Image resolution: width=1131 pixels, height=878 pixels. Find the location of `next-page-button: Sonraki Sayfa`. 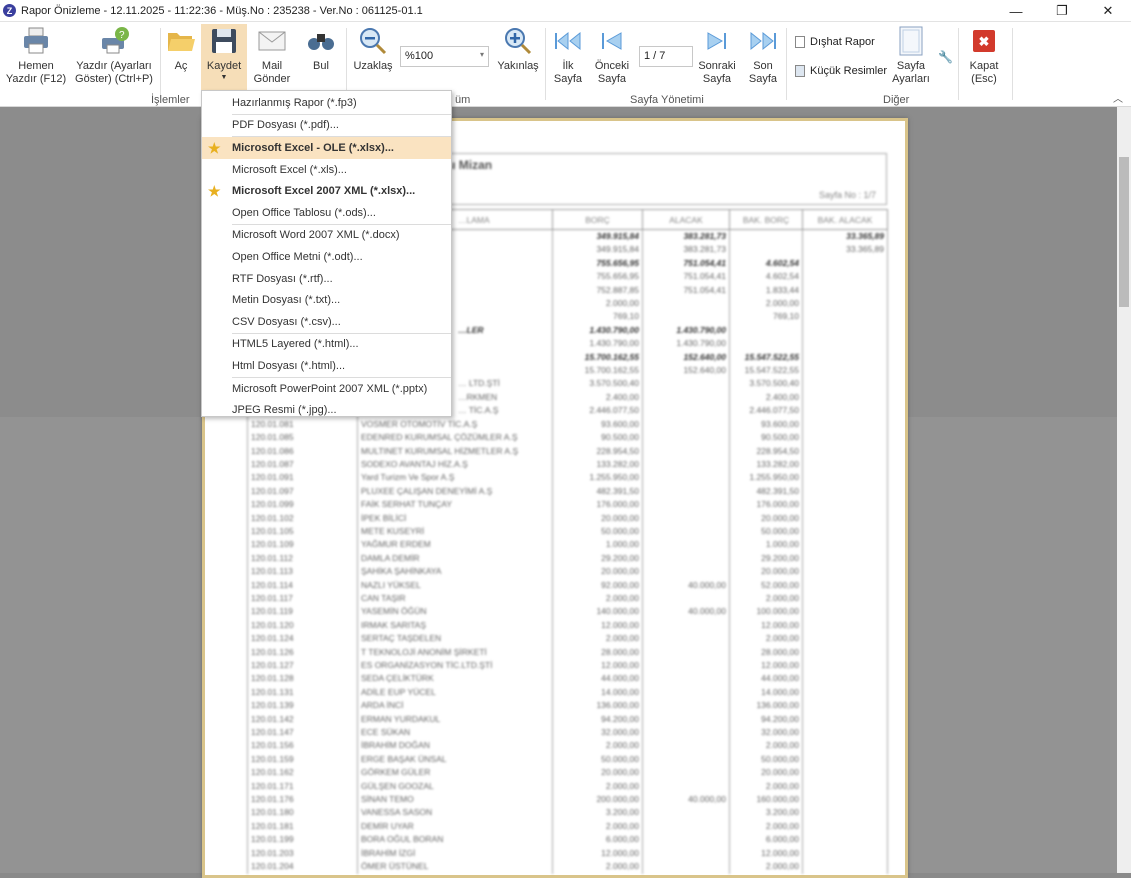

next-page-button: Sonraki Sayfa is located at coordinates (717, 55).